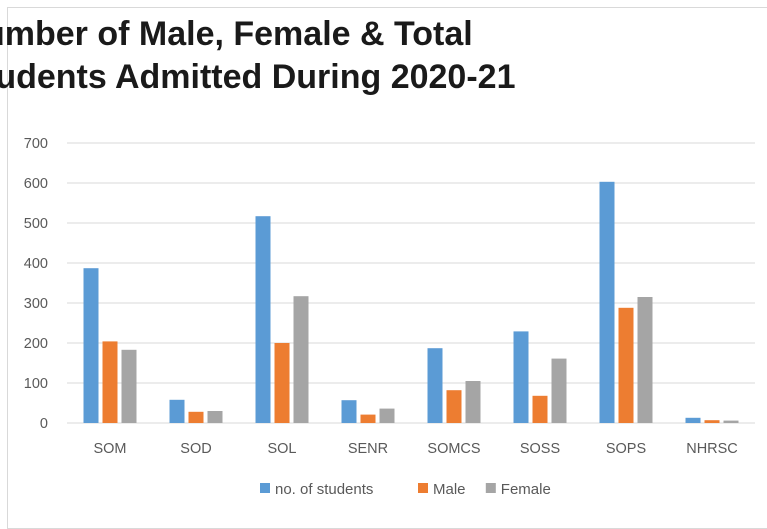 The image size is (767, 529). I want to click on bar-no-of-students-som, so click(91, 345).